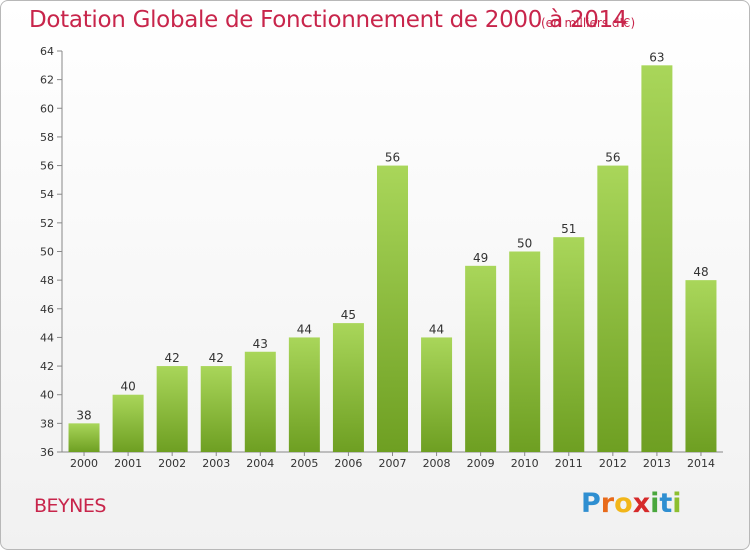  What do you see at coordinates (70, 506) in the screenshot?
I see `commune-name: BEYNES` at bounding box center [70, 506].